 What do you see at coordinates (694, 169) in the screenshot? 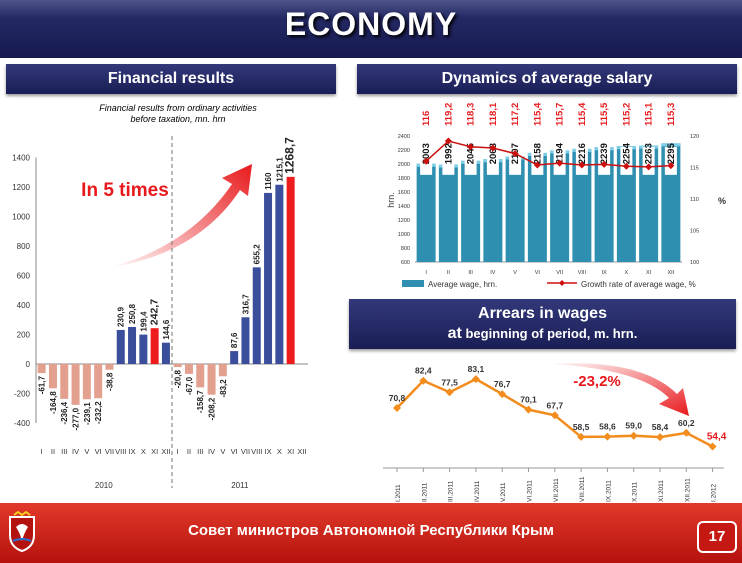
I see `y2-tick-label: 115` at bounding box center [694, 169].